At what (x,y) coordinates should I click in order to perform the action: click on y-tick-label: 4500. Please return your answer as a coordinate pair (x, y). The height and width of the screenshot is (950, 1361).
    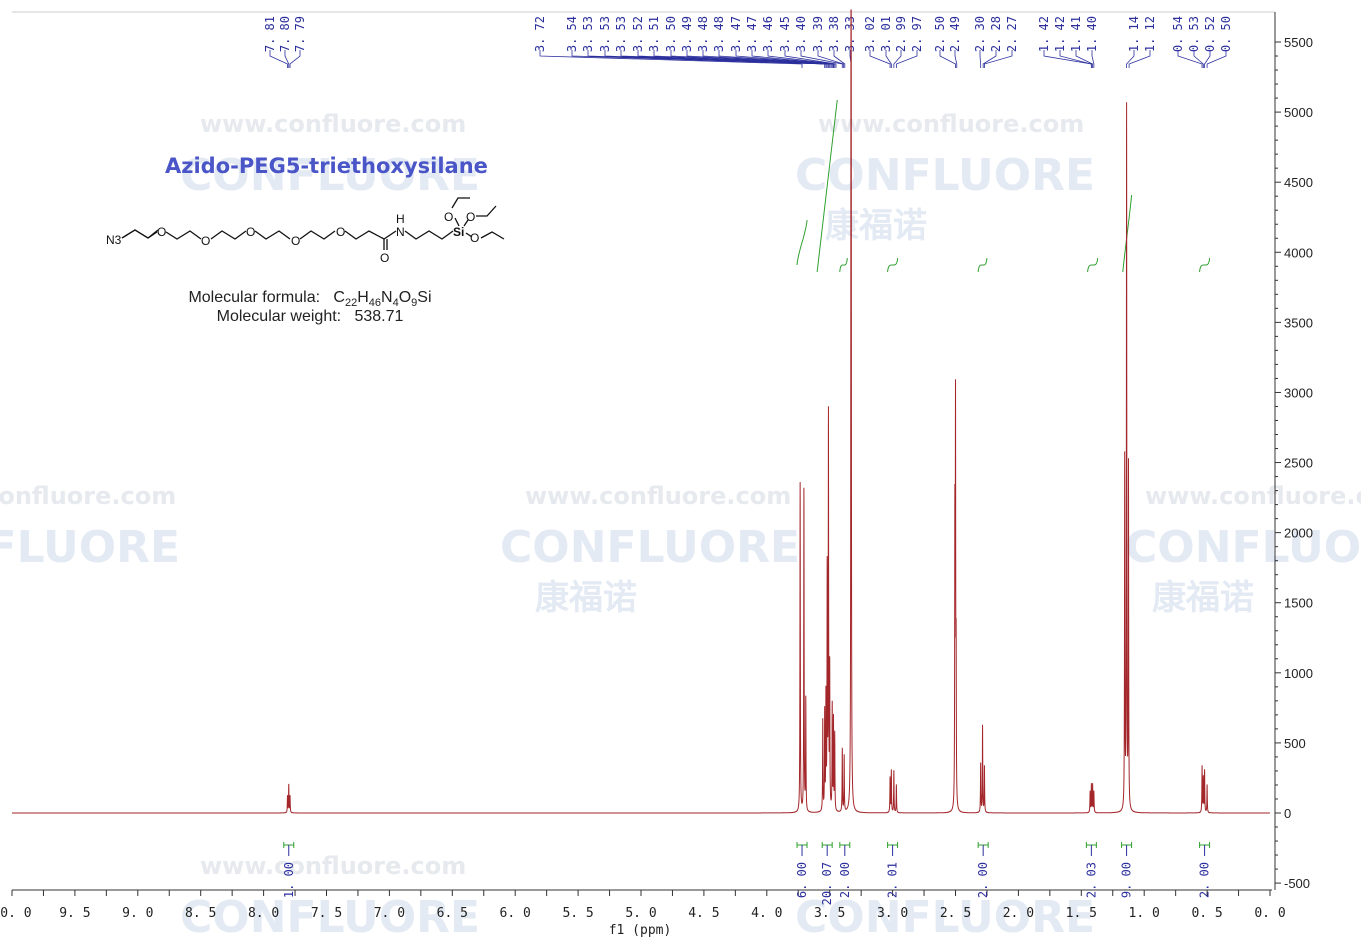
    Looking at the image, I should click on (1298, 182).